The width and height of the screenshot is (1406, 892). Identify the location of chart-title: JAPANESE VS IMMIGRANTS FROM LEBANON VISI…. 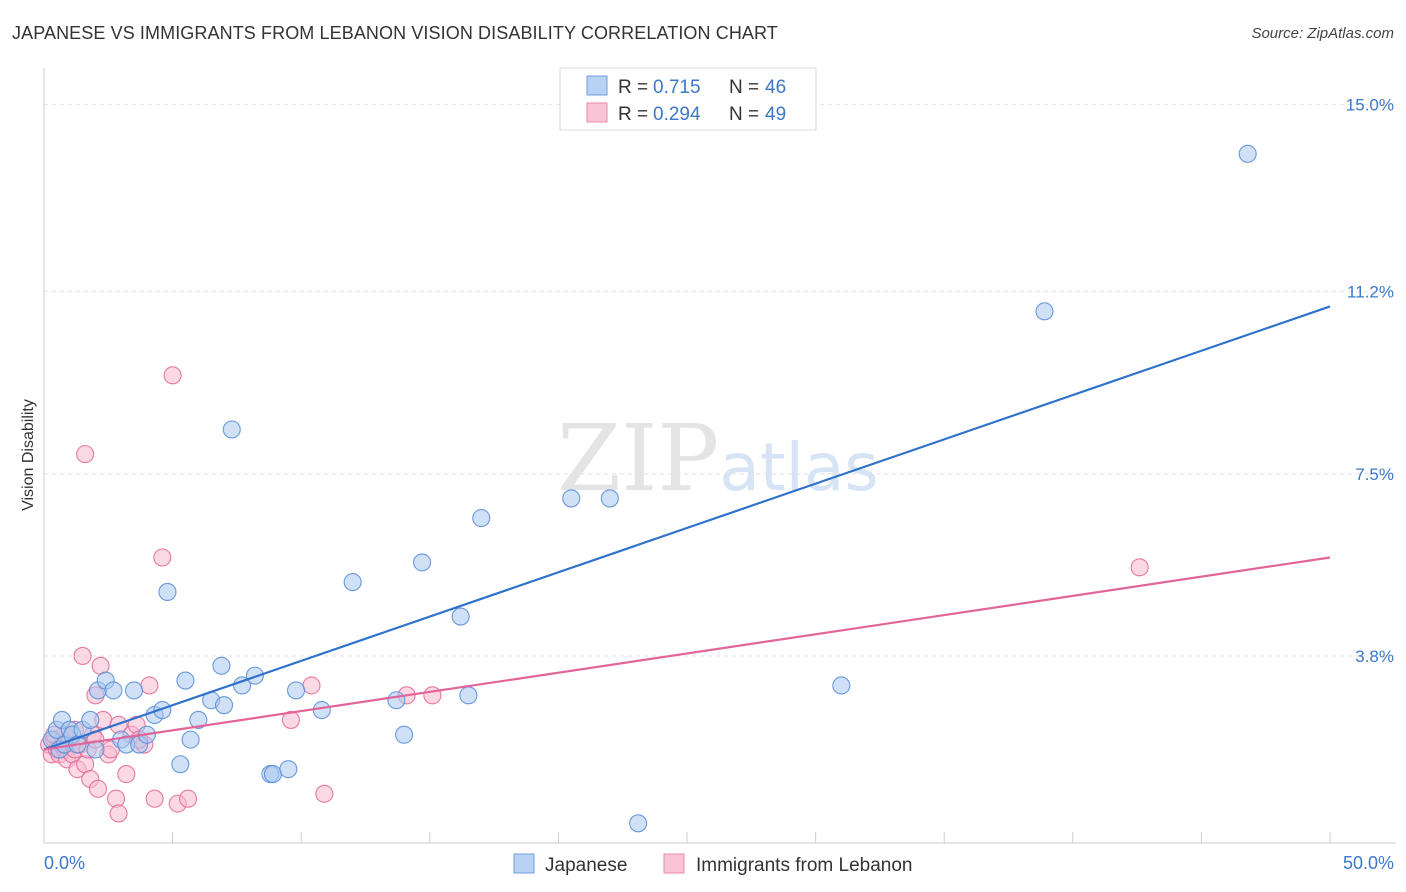
(395, 33).